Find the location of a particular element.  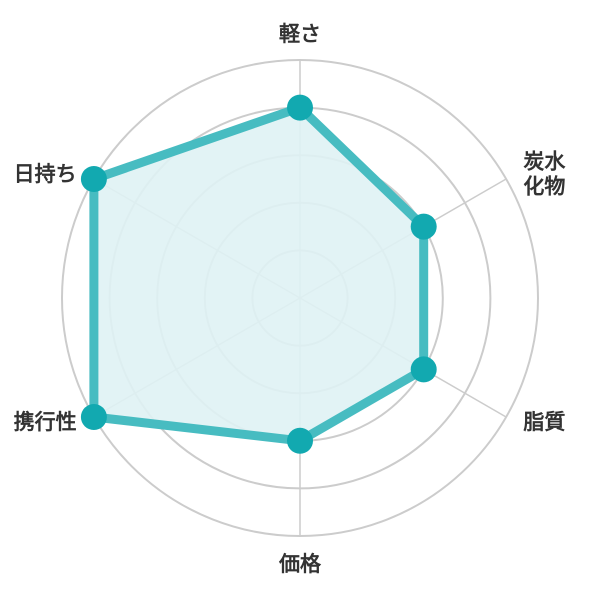

axis-label-3-line-0: 価格 is located at coordinates (300, 564).